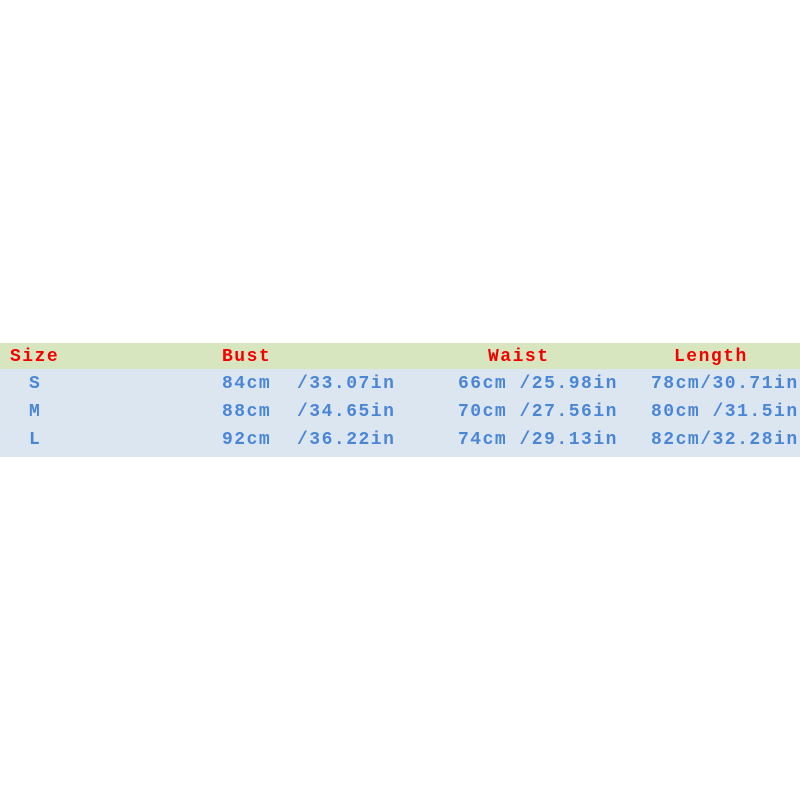 This screenshot has width=800, height=800. What do you see at coordinates (35, 440) in the screenshot?
I see `cell-size: L` at bounding box center [35, 440].